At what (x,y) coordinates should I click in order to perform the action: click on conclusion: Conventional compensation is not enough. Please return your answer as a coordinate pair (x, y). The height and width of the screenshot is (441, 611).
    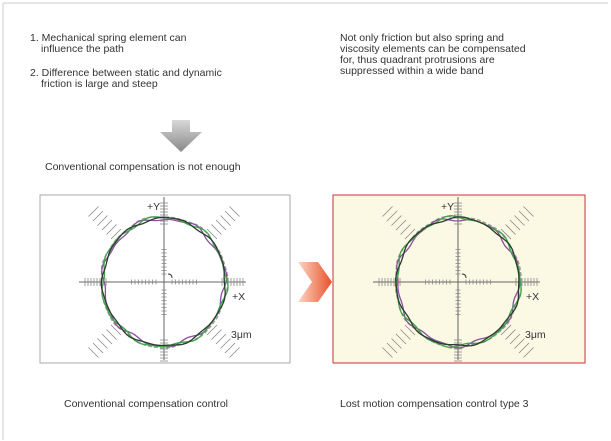
    Looking at the image, I should click on (143, 167).